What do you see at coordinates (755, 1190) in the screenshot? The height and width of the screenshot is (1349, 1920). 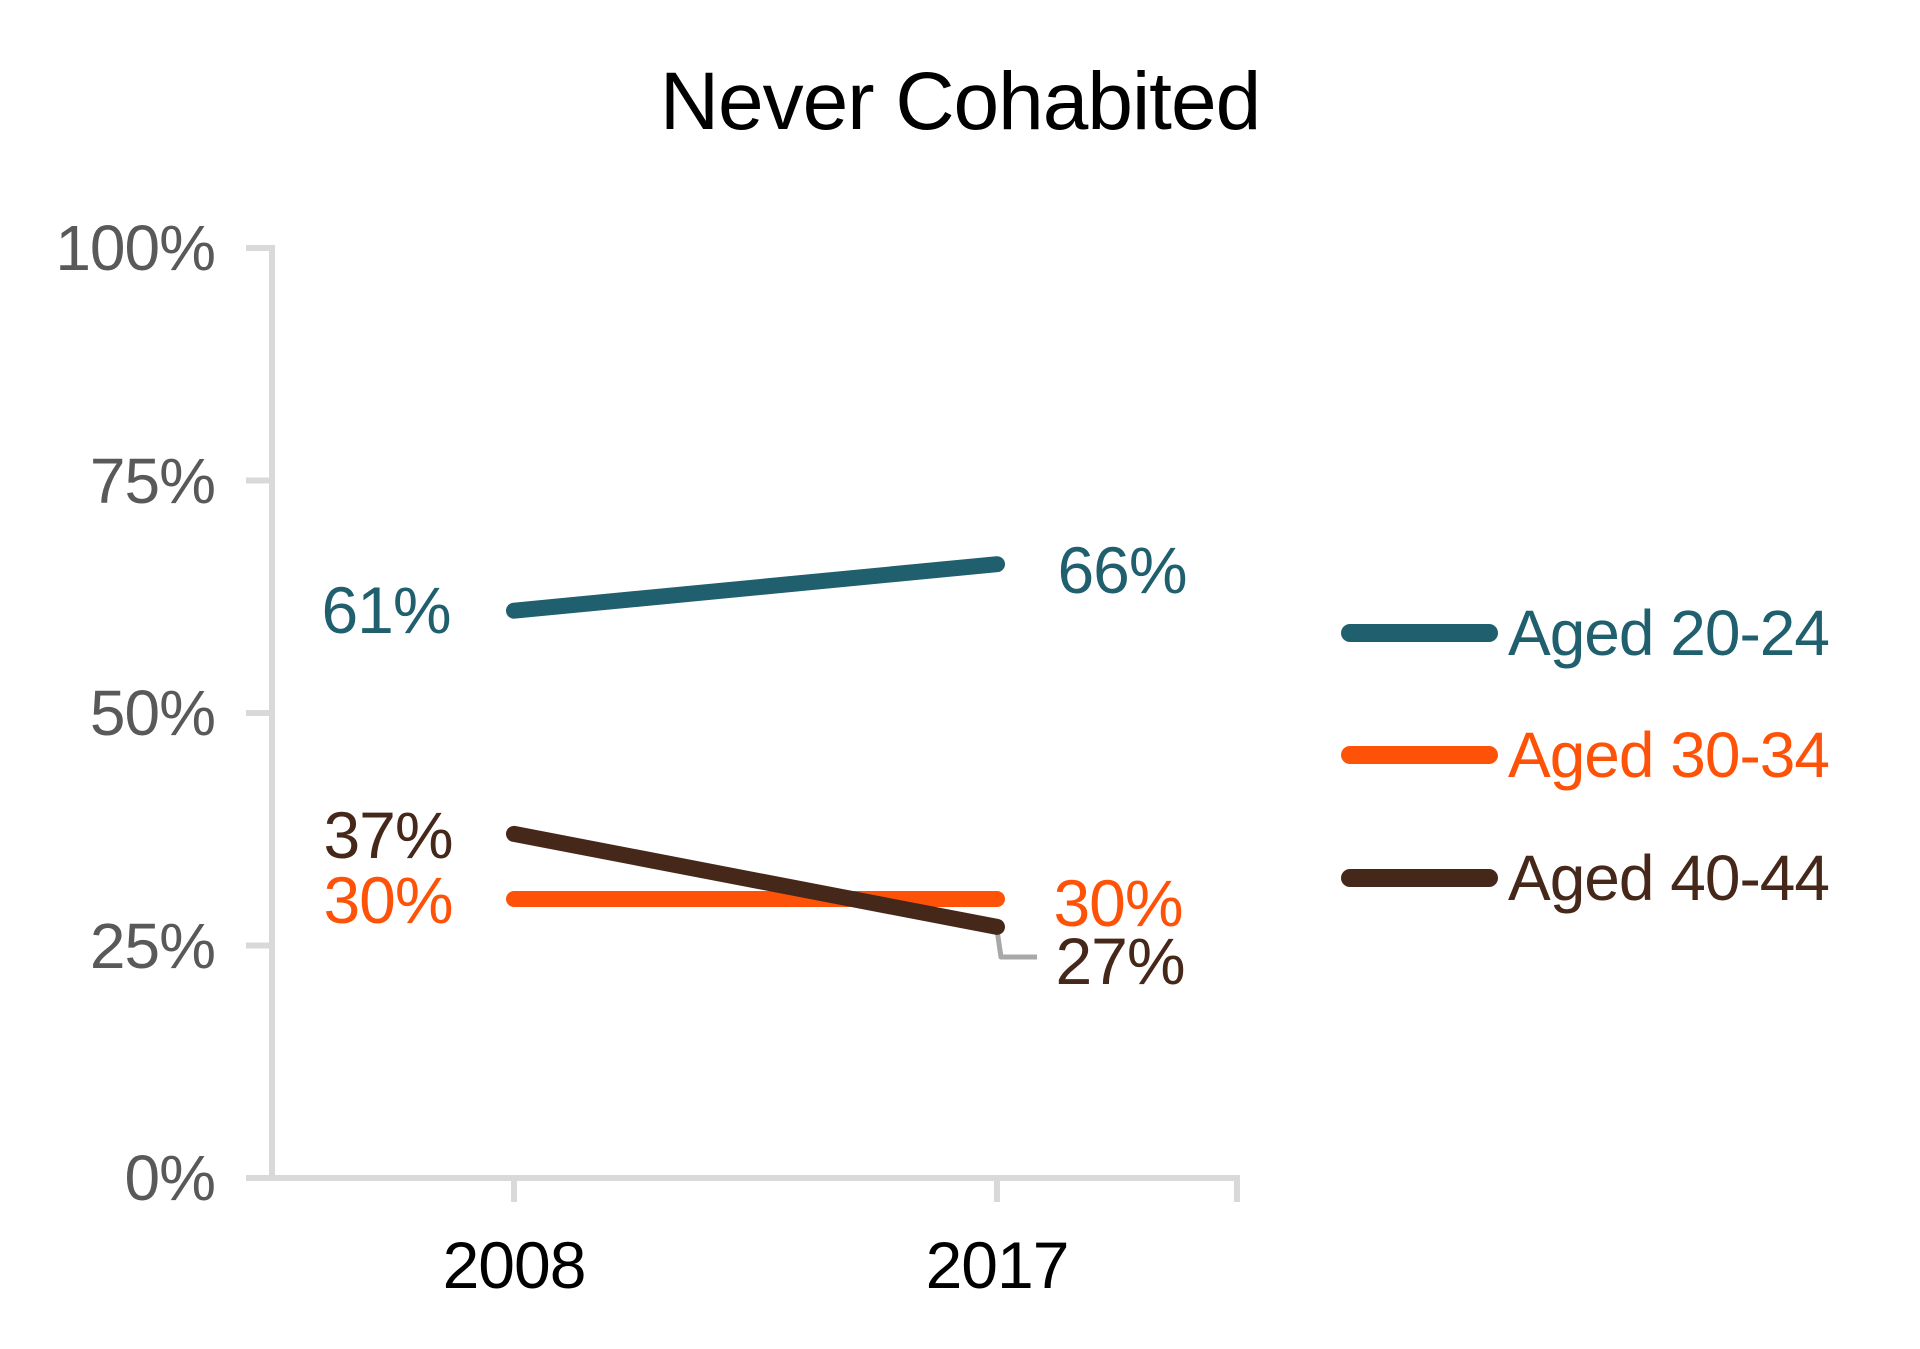 I see `x-tick-marks` at bounding box center [755, 1190].